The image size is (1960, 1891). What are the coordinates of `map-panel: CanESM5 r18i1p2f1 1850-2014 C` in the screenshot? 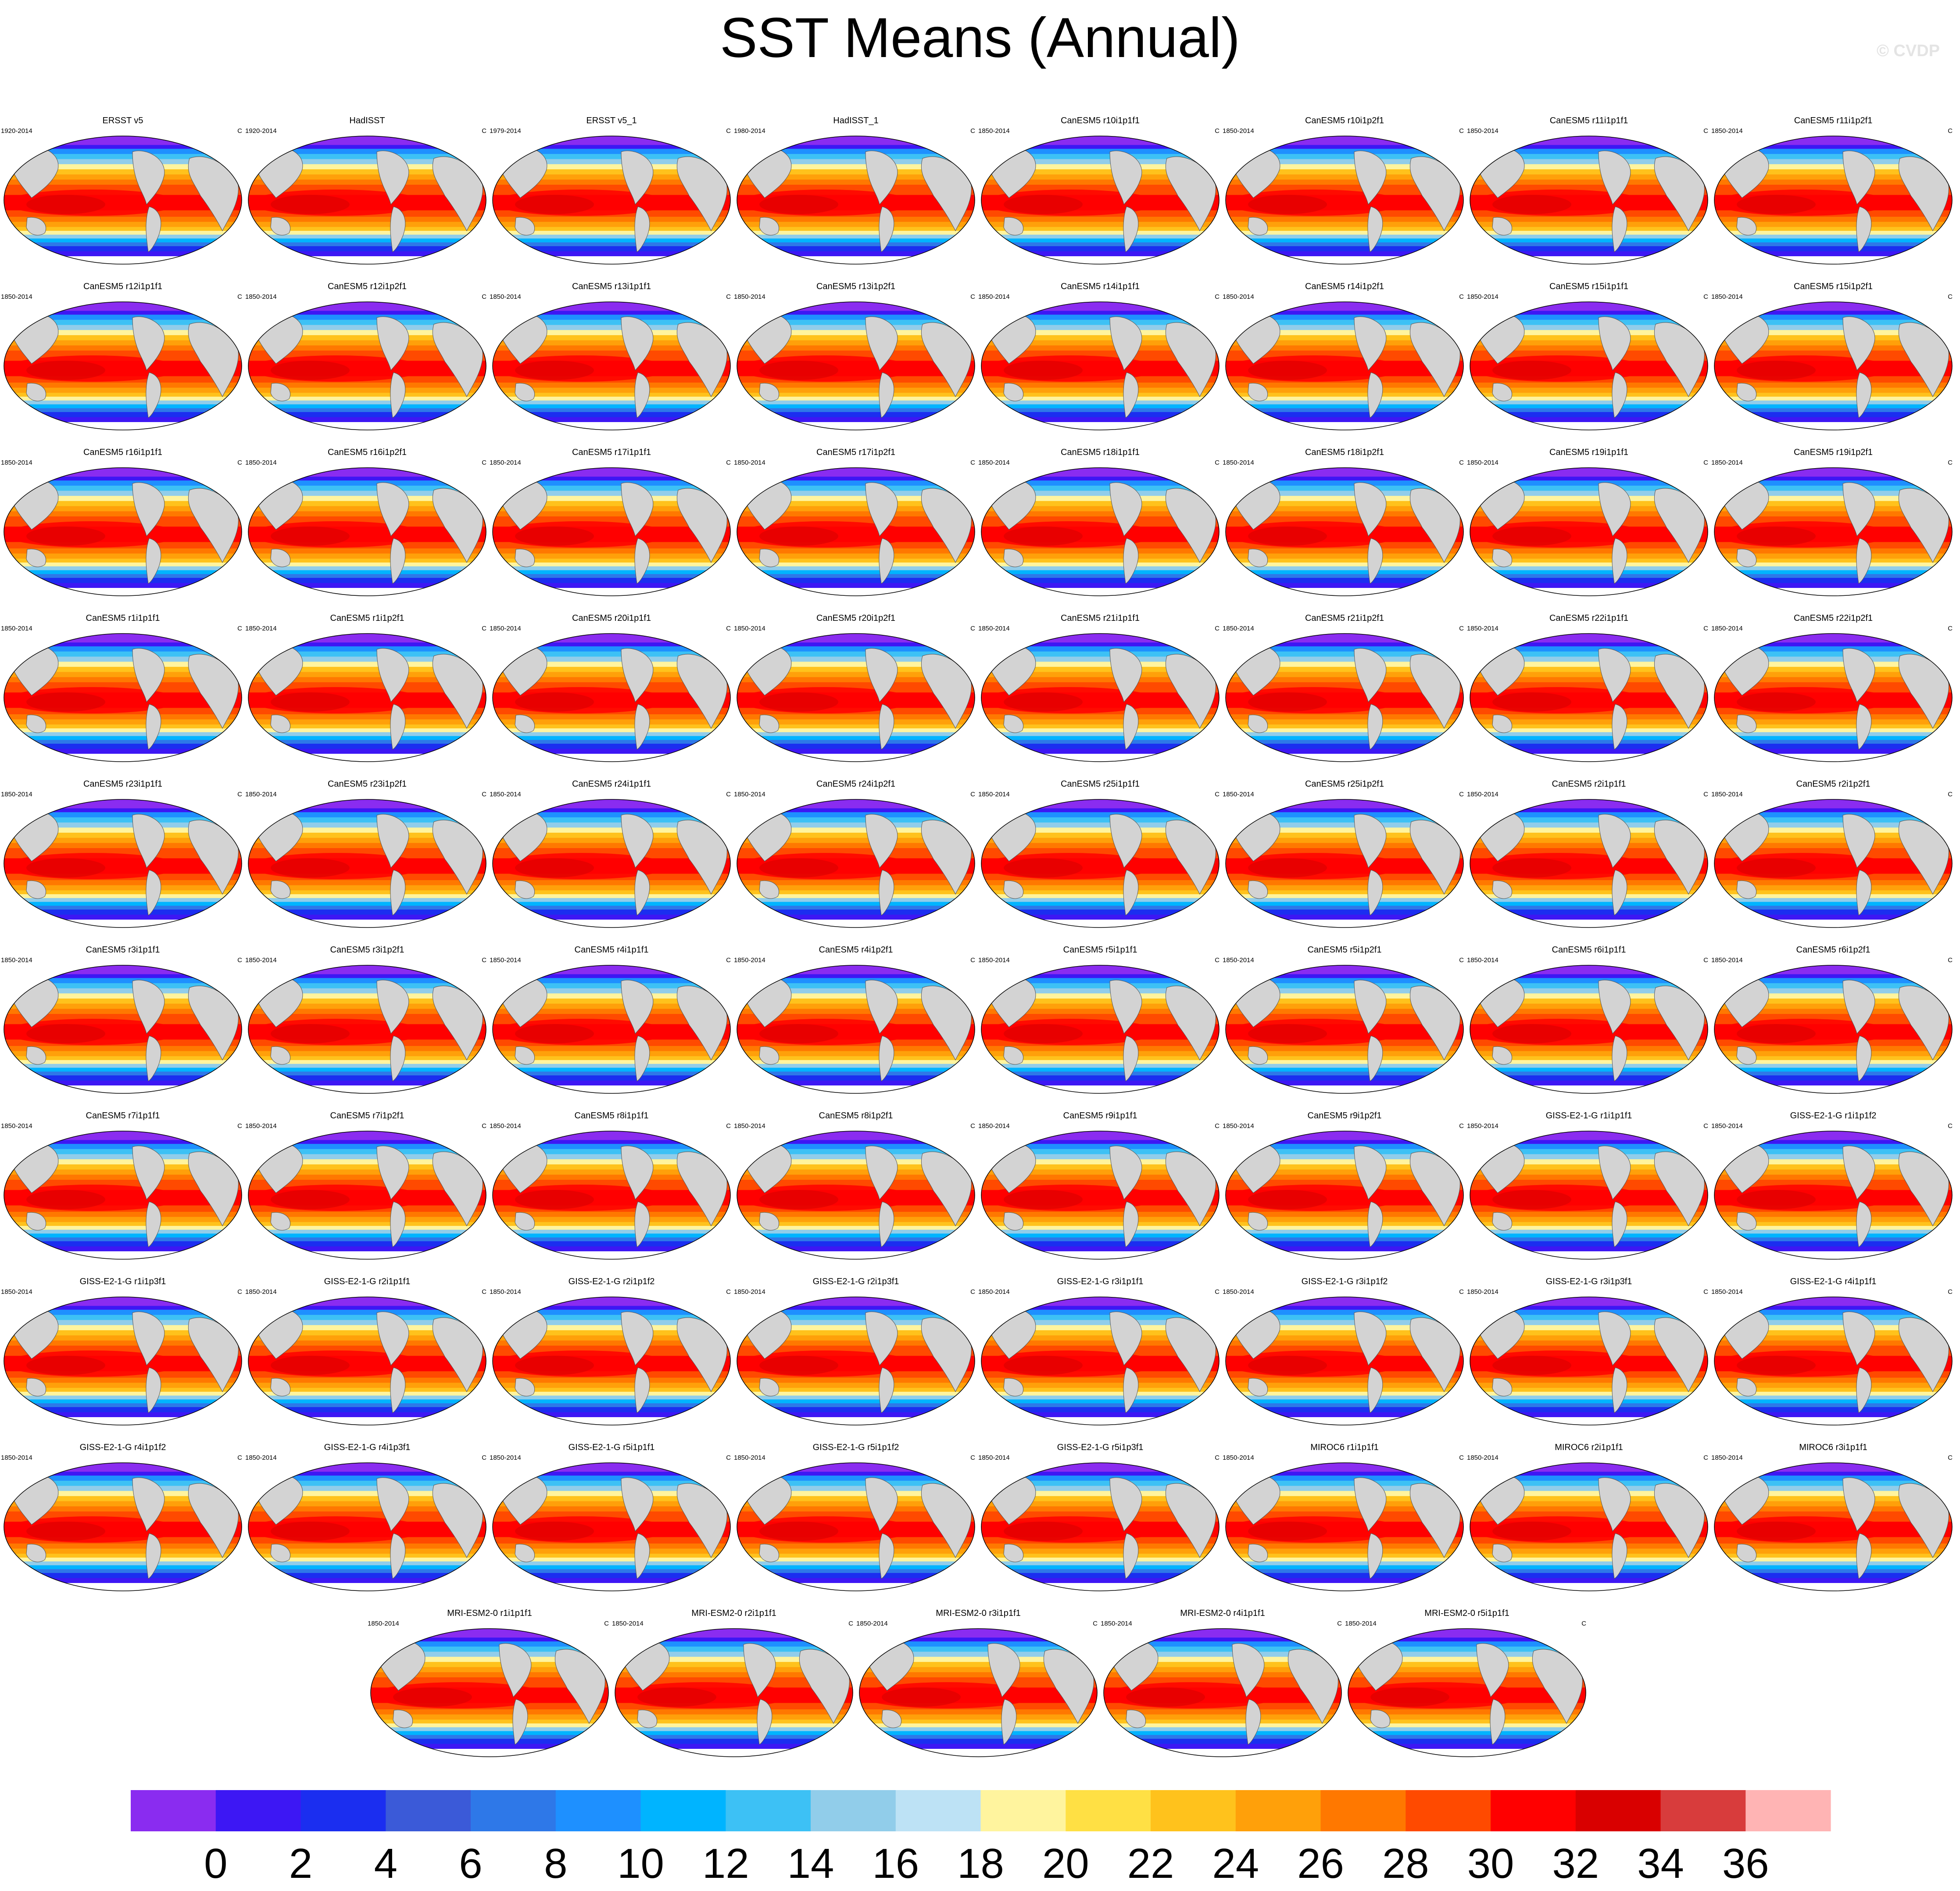 It's located at (1344, 528).